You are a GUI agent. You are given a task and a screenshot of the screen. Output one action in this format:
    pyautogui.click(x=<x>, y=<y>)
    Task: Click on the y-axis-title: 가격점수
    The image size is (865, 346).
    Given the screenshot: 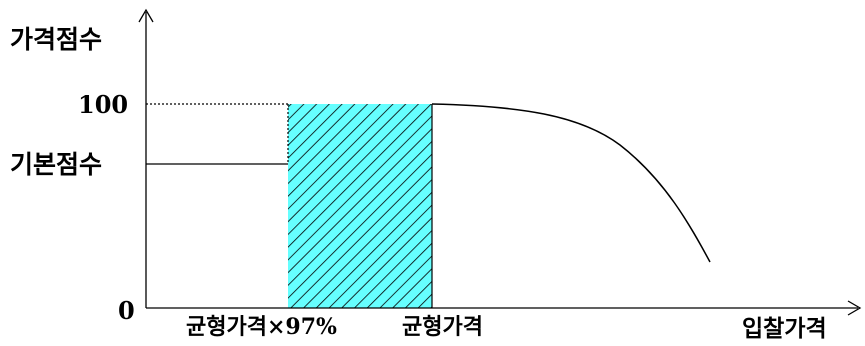 What is the action you would take?
    pyautogui.click(x=56, y=39)
    